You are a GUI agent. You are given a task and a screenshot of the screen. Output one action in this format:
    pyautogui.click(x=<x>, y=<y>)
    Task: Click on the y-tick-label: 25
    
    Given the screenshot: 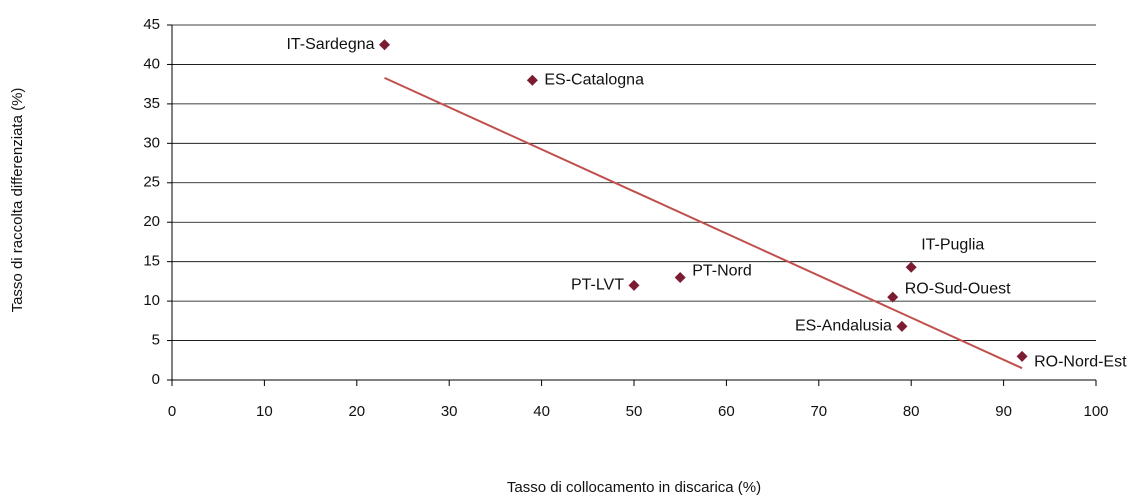 What is the action you would take?
    pyautogui.click(x=151, y=182)
    